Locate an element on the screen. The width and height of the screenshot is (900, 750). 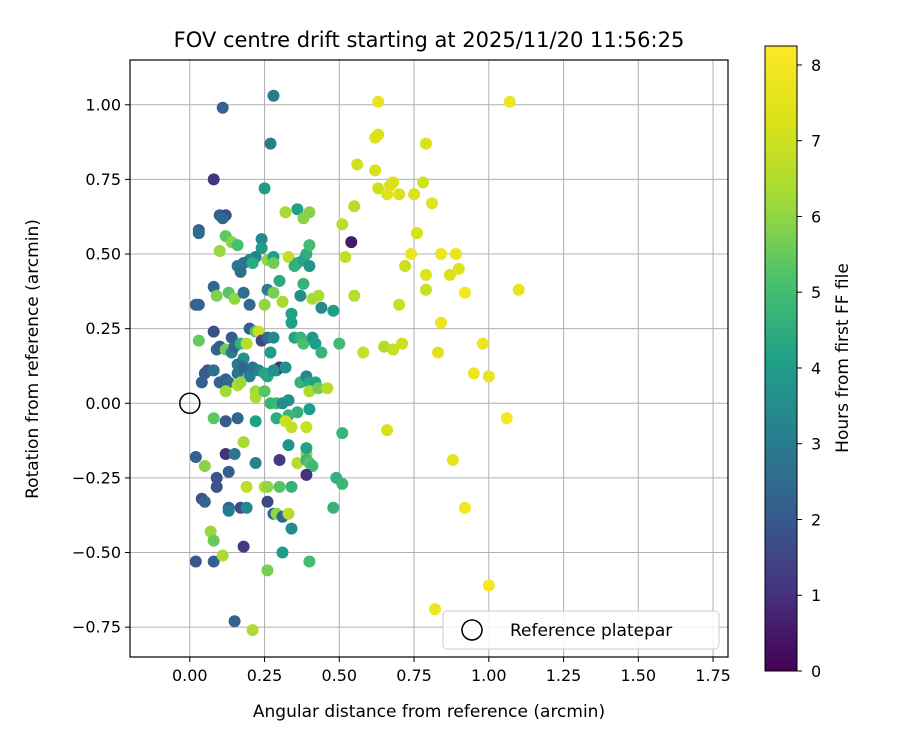
colorbar-gradient is located at coordinates (781, 358).